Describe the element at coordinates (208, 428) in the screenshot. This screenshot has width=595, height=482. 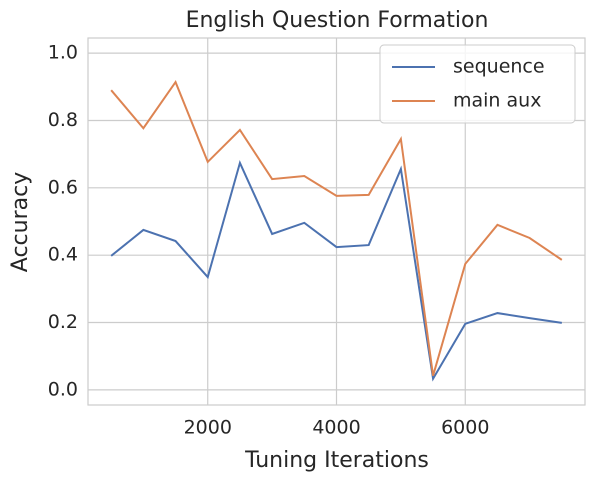
I see `x-tick-label: 2000` at that location.